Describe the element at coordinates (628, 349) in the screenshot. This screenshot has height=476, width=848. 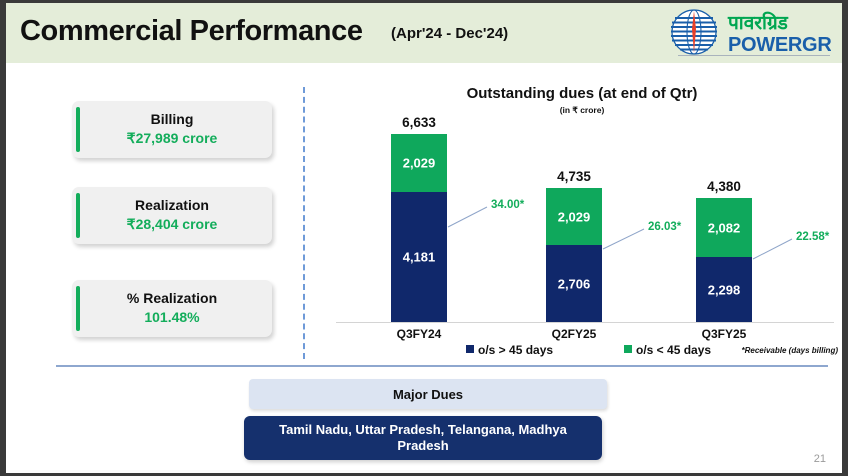
I see `legend-swatch-green` at that location.